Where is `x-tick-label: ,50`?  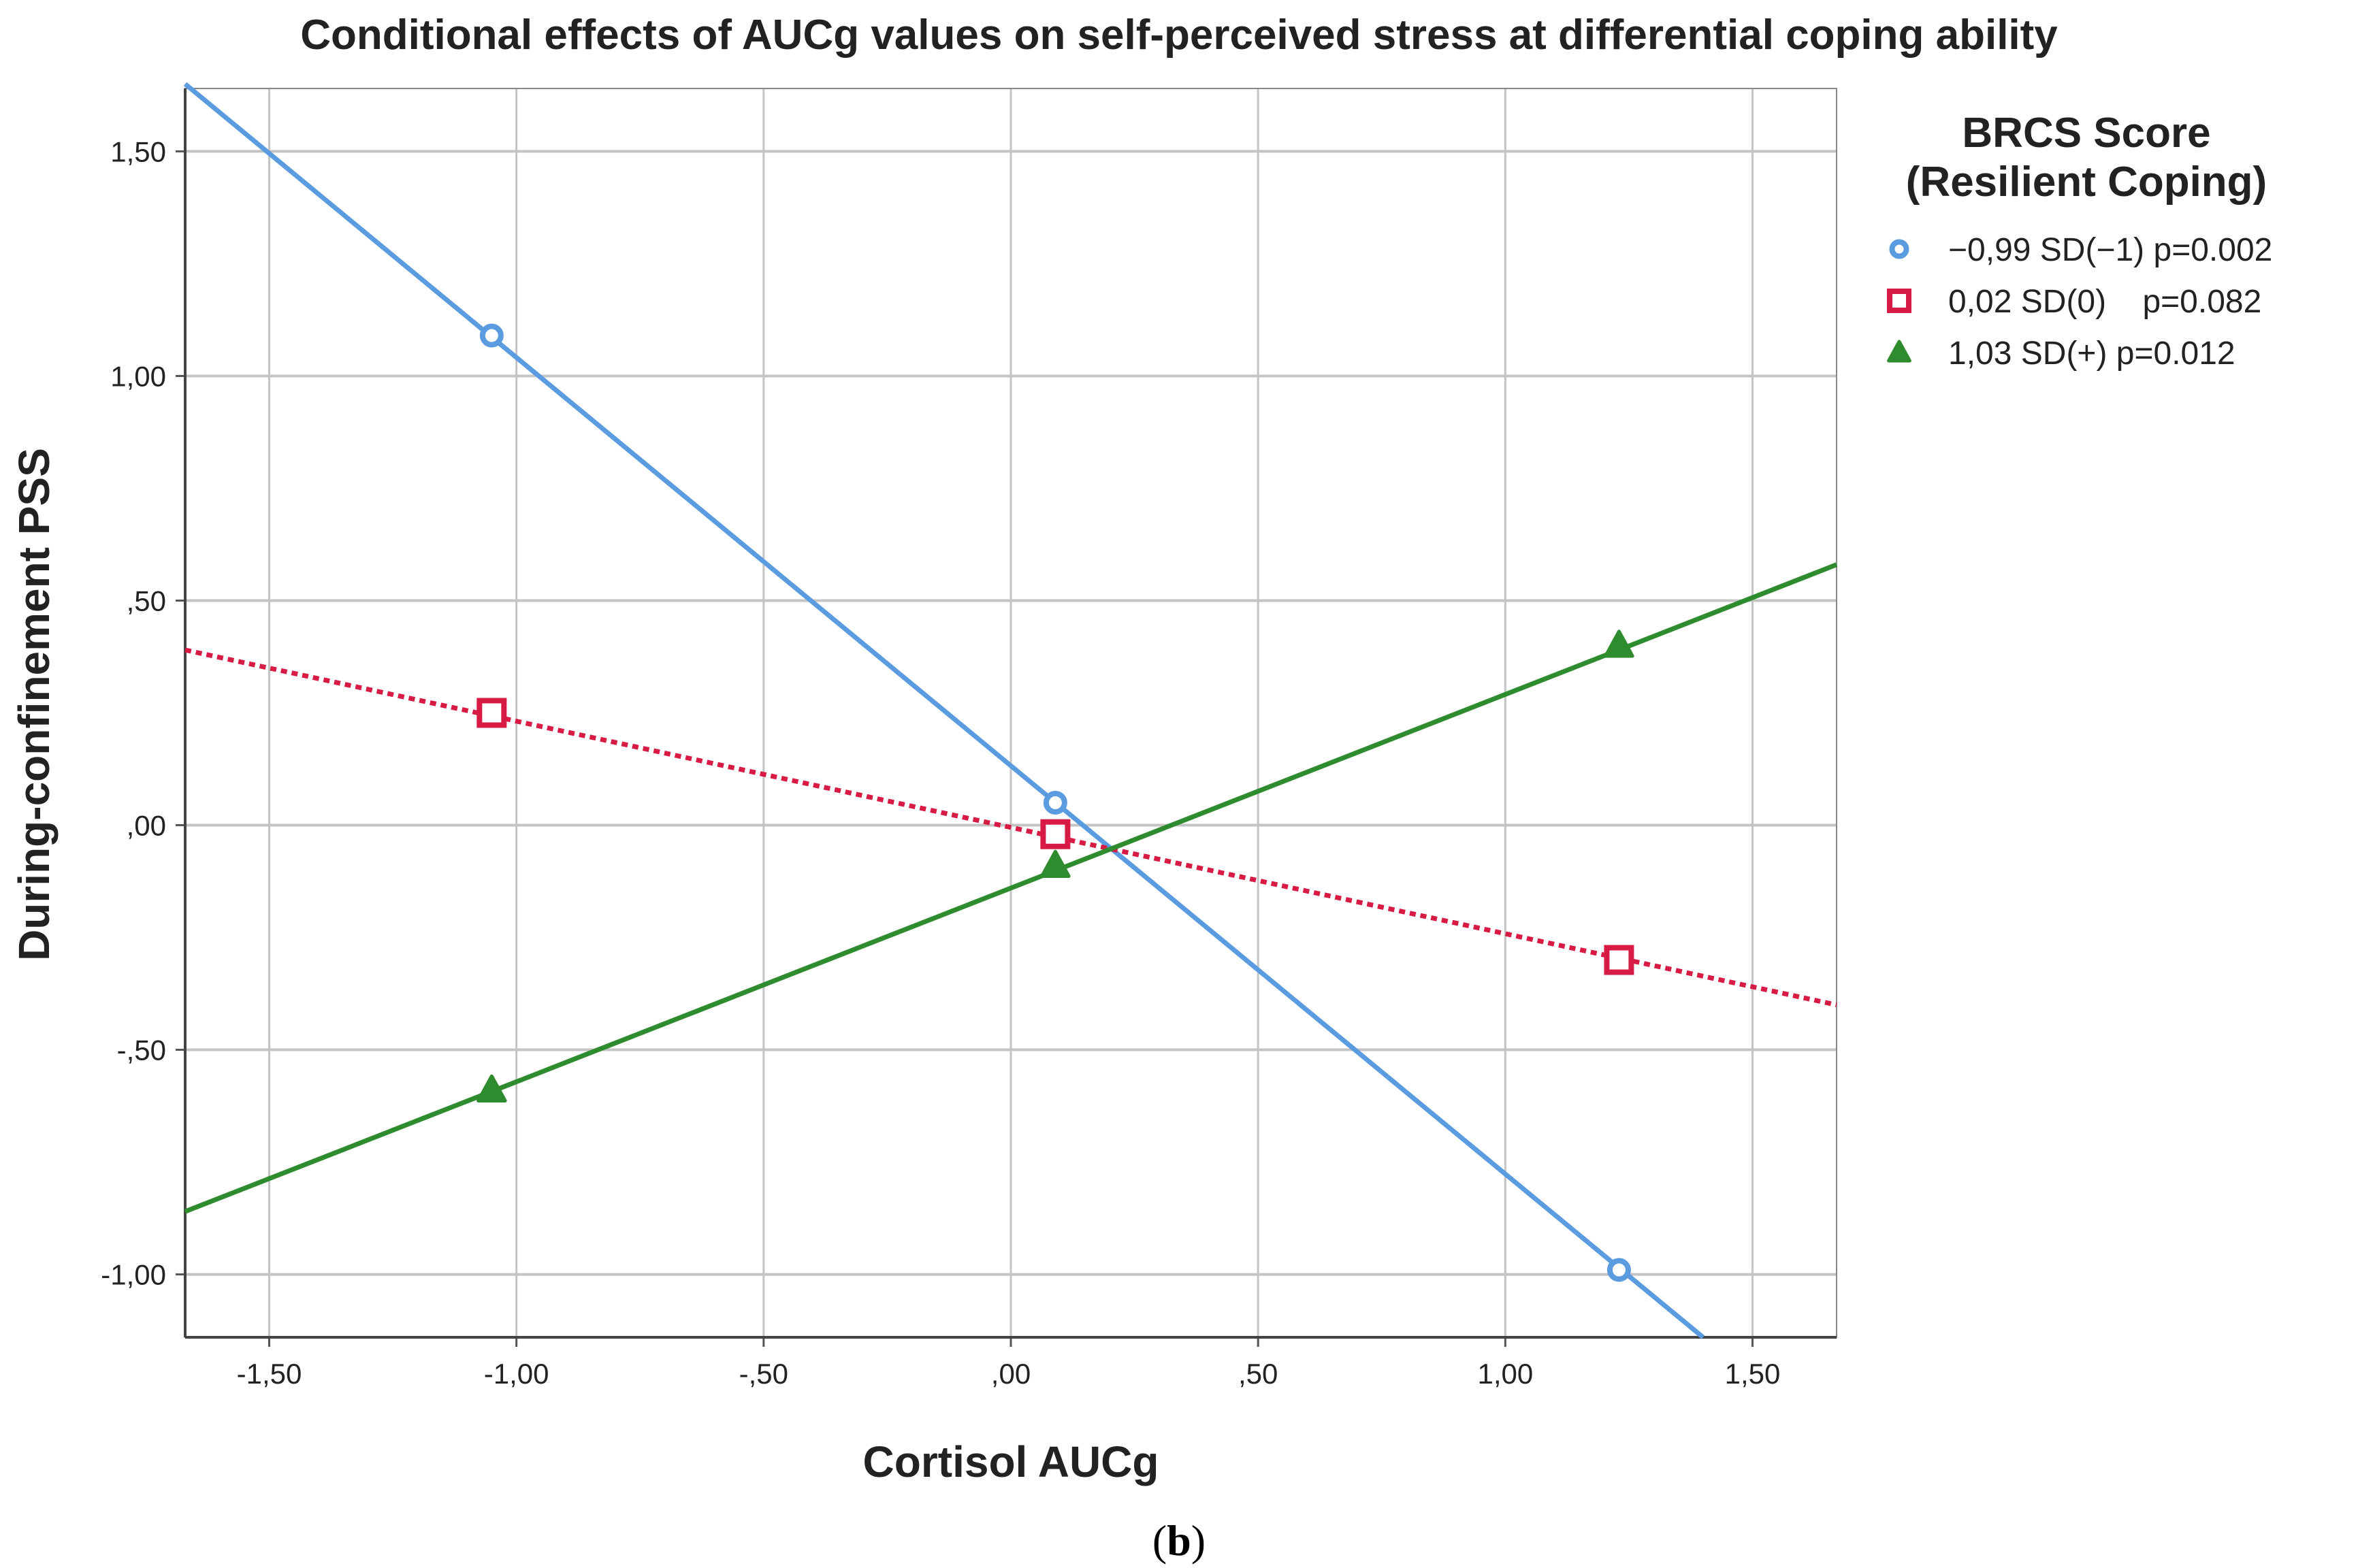 x-tick-label: ,50 is located at coordinates (1258, 1374).